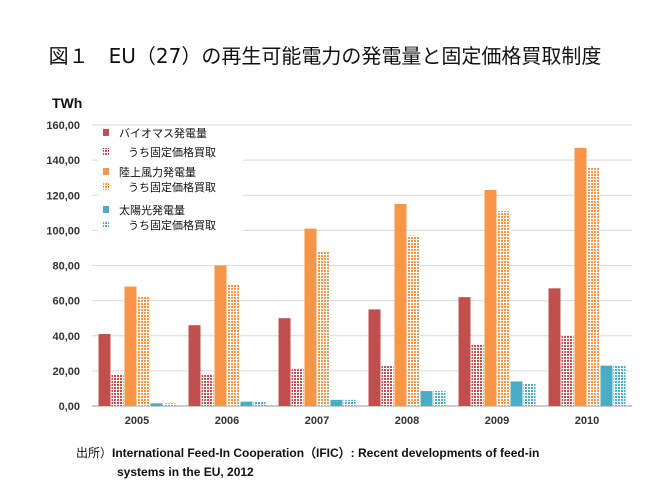 This screenshot has width=650, height=488. Describe the element at coordinates (587, 421) in the screenshot. I see `x-tick-label: 2010` at that location.